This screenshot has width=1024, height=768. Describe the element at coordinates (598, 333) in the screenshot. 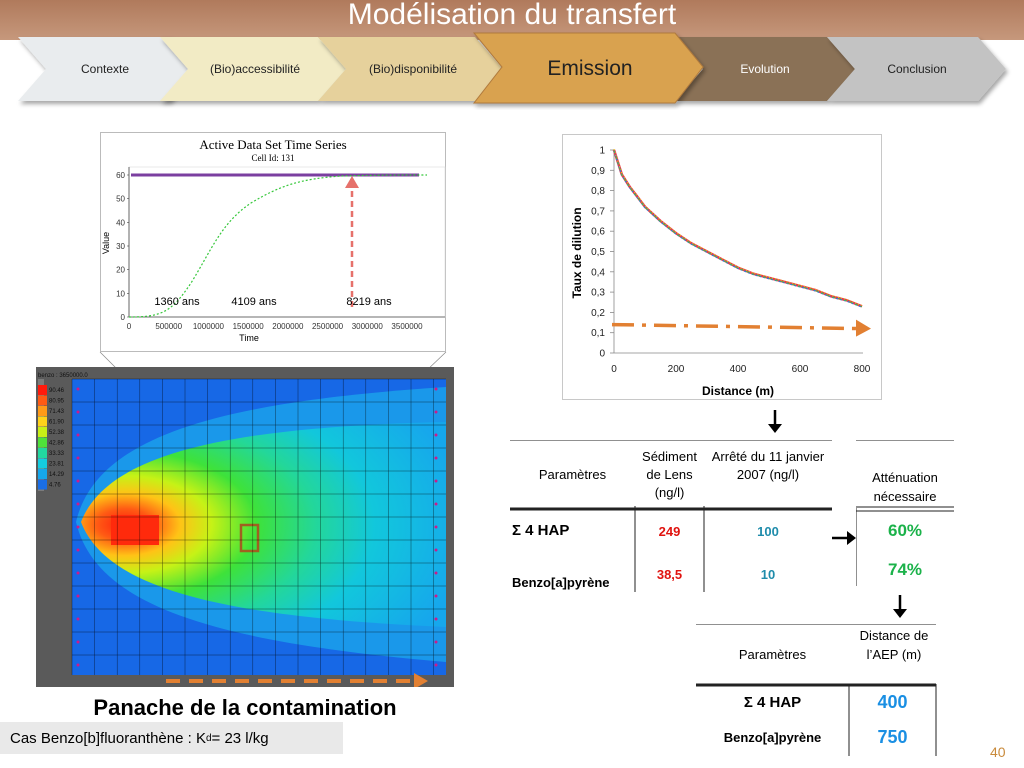

I see `dilution-ytick: 0,1` at that location.